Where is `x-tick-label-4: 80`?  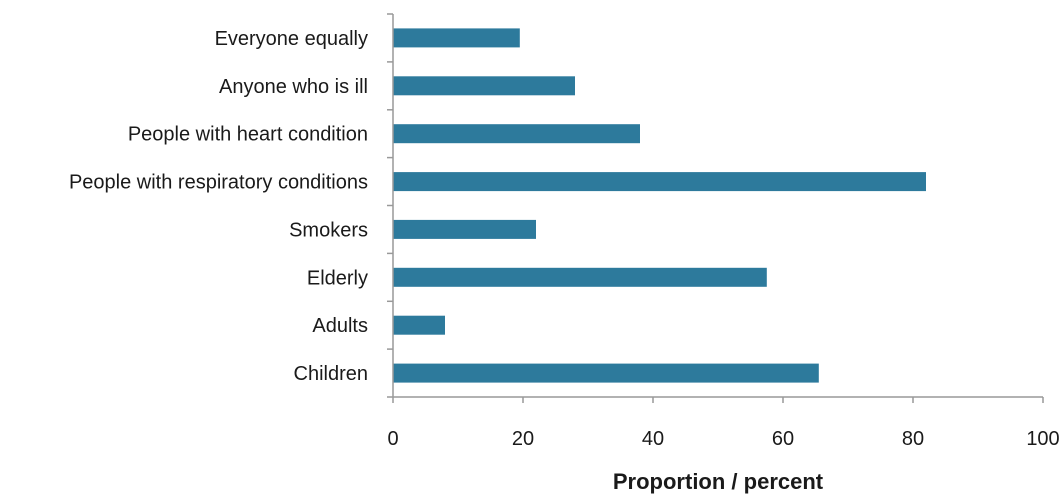 x-tick-label-4: 80 is located at coordinates (913, 439).